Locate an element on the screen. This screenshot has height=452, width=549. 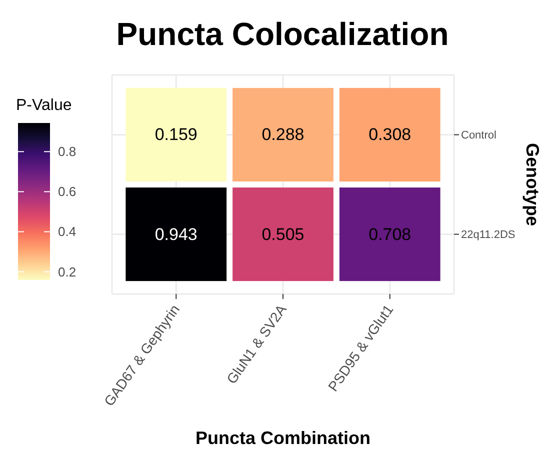
y-tick-label: 22q11.2DS is located at coordinates (488, 235).